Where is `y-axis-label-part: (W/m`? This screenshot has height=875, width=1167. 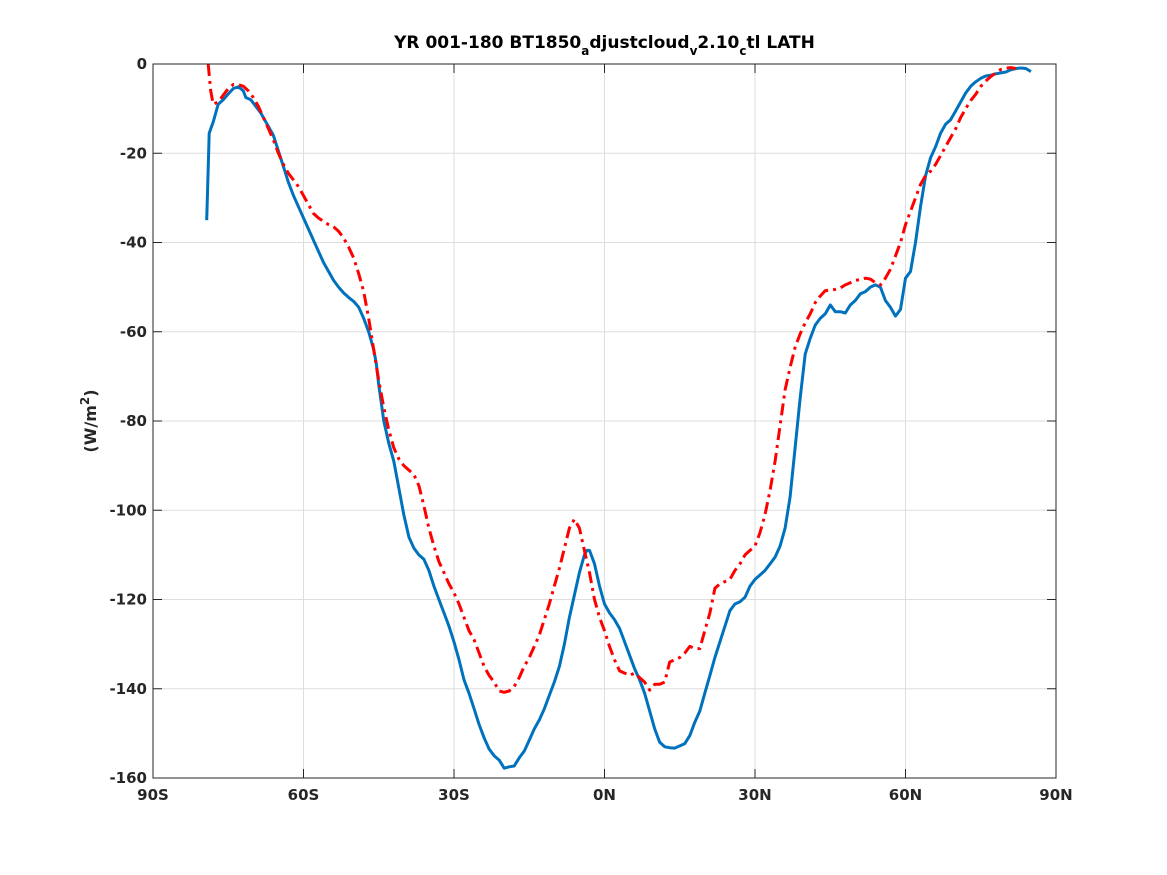
y-axis-label-part: (W/m is located at coordinates (90, 428).